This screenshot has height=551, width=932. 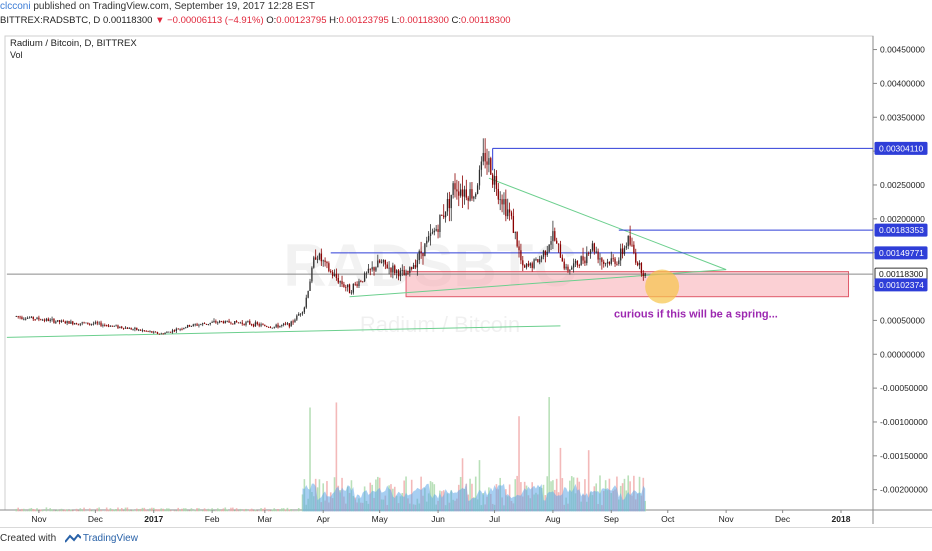 What do you see at coordinates (904, 490) in the screenshot?
I see `y-tick-label: -0.00200000` at bounding box center [904, 490].